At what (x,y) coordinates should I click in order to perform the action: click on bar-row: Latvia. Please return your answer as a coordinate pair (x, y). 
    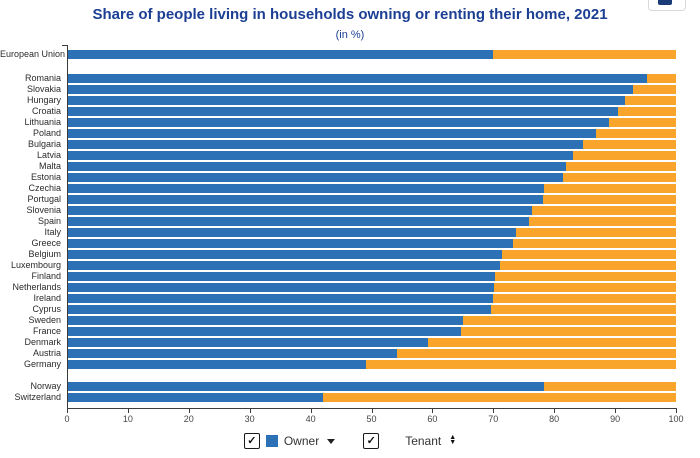
    Looking at the image, I should click on (350, 155).